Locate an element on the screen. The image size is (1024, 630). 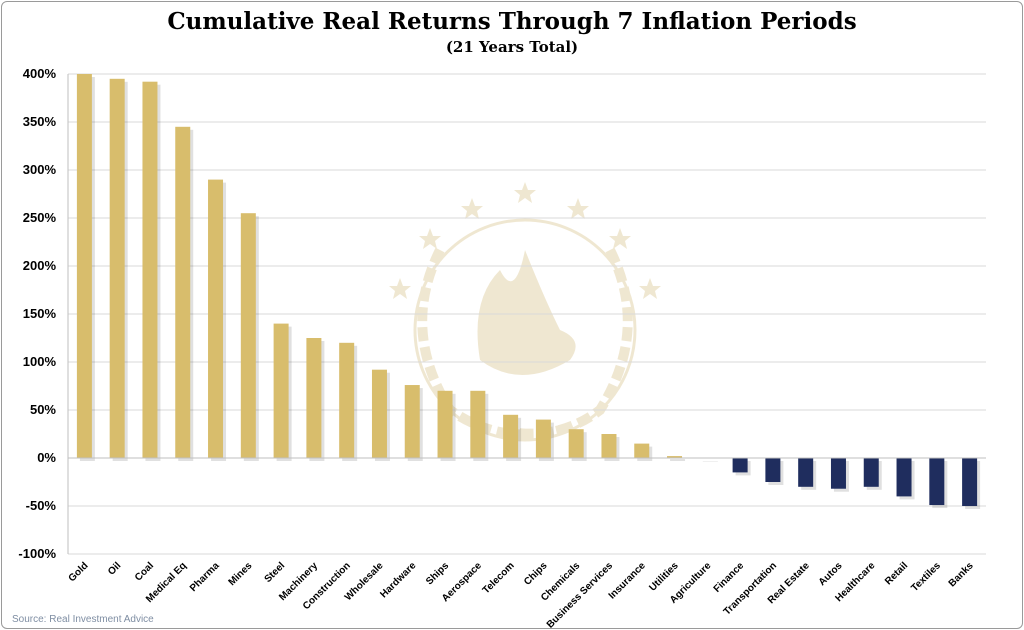
x-tick-label: Utilities is located at coordinates (664, 577).